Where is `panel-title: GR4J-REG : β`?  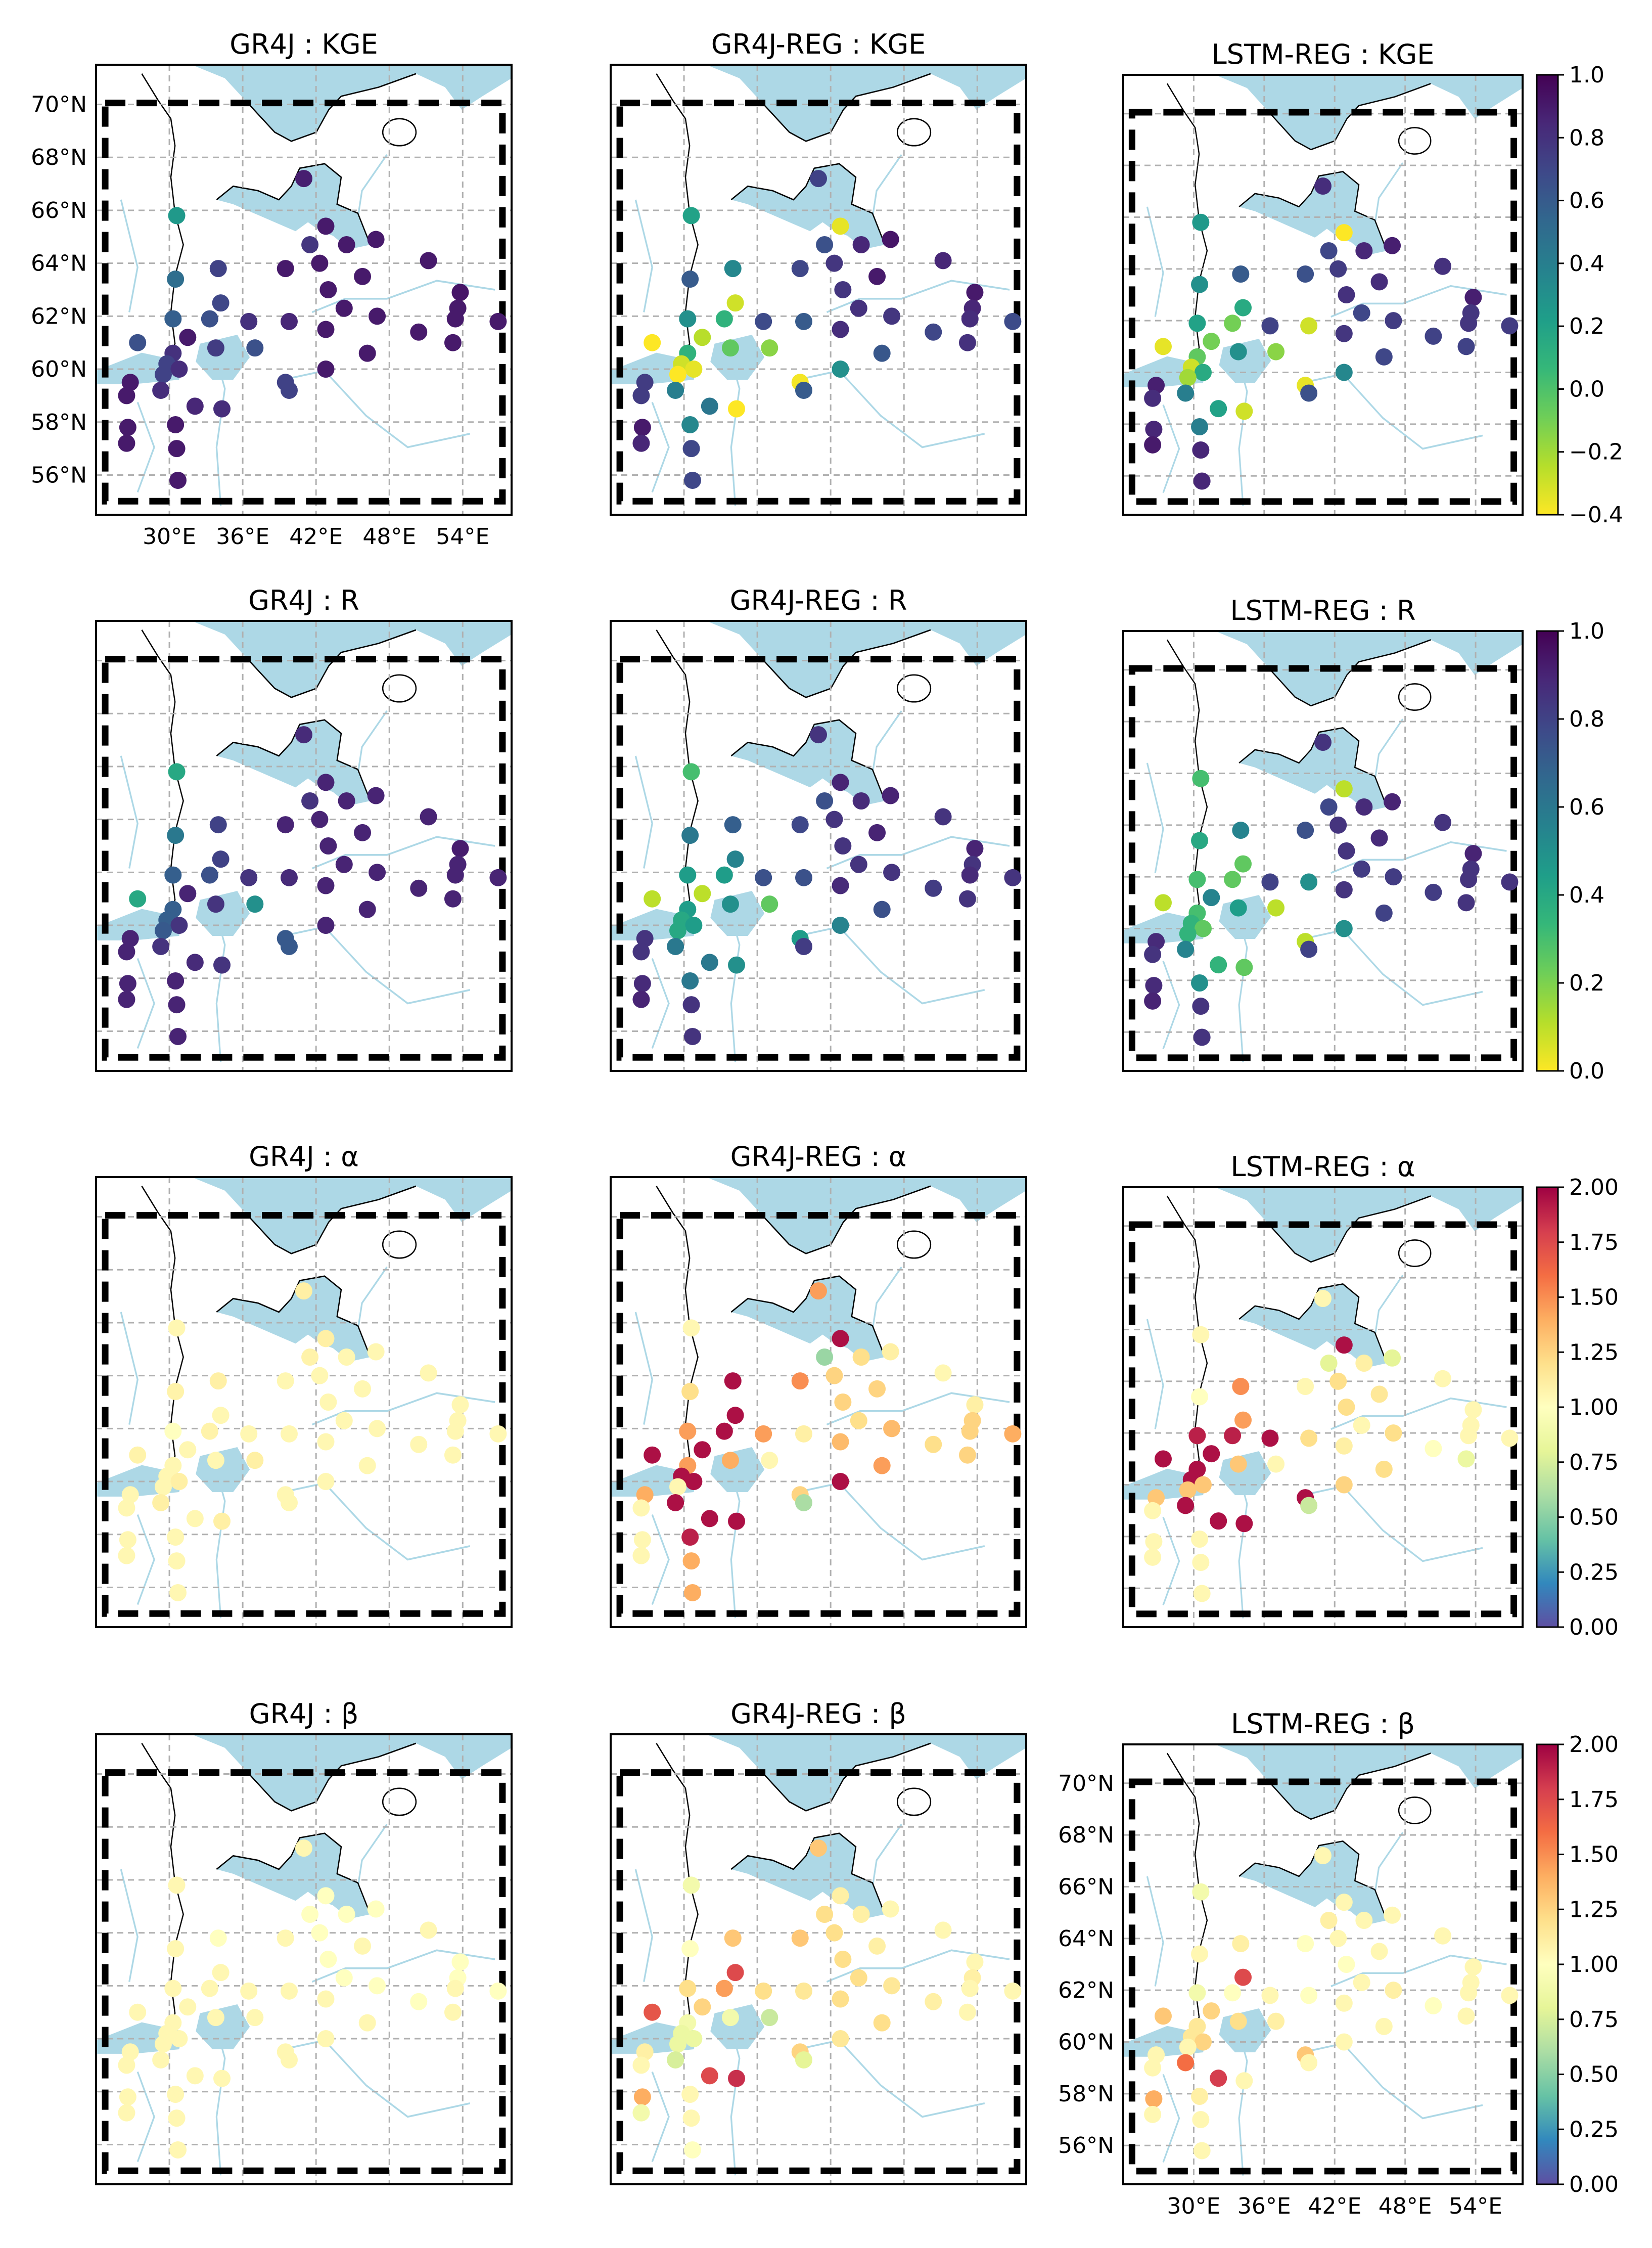
panel-title: GR4J-REG : β is located at coordinates (818, 1714).